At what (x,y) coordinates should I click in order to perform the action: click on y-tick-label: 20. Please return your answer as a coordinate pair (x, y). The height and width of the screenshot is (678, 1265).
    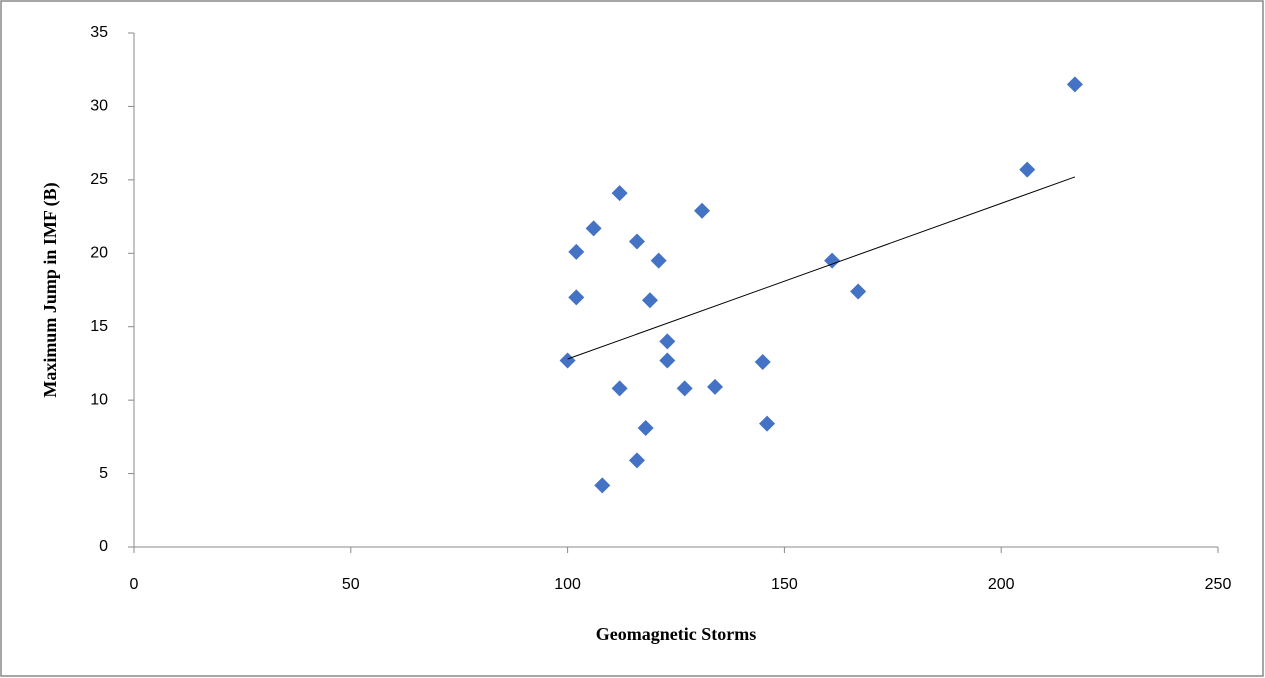
    Looking at the image, I should click on (99, 253).